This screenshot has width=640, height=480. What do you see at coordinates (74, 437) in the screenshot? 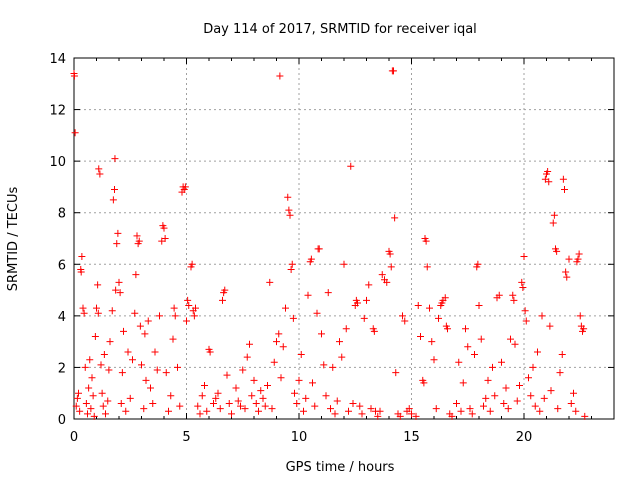
I see `x-tick-label: 0` at bounding box center [74, 437].